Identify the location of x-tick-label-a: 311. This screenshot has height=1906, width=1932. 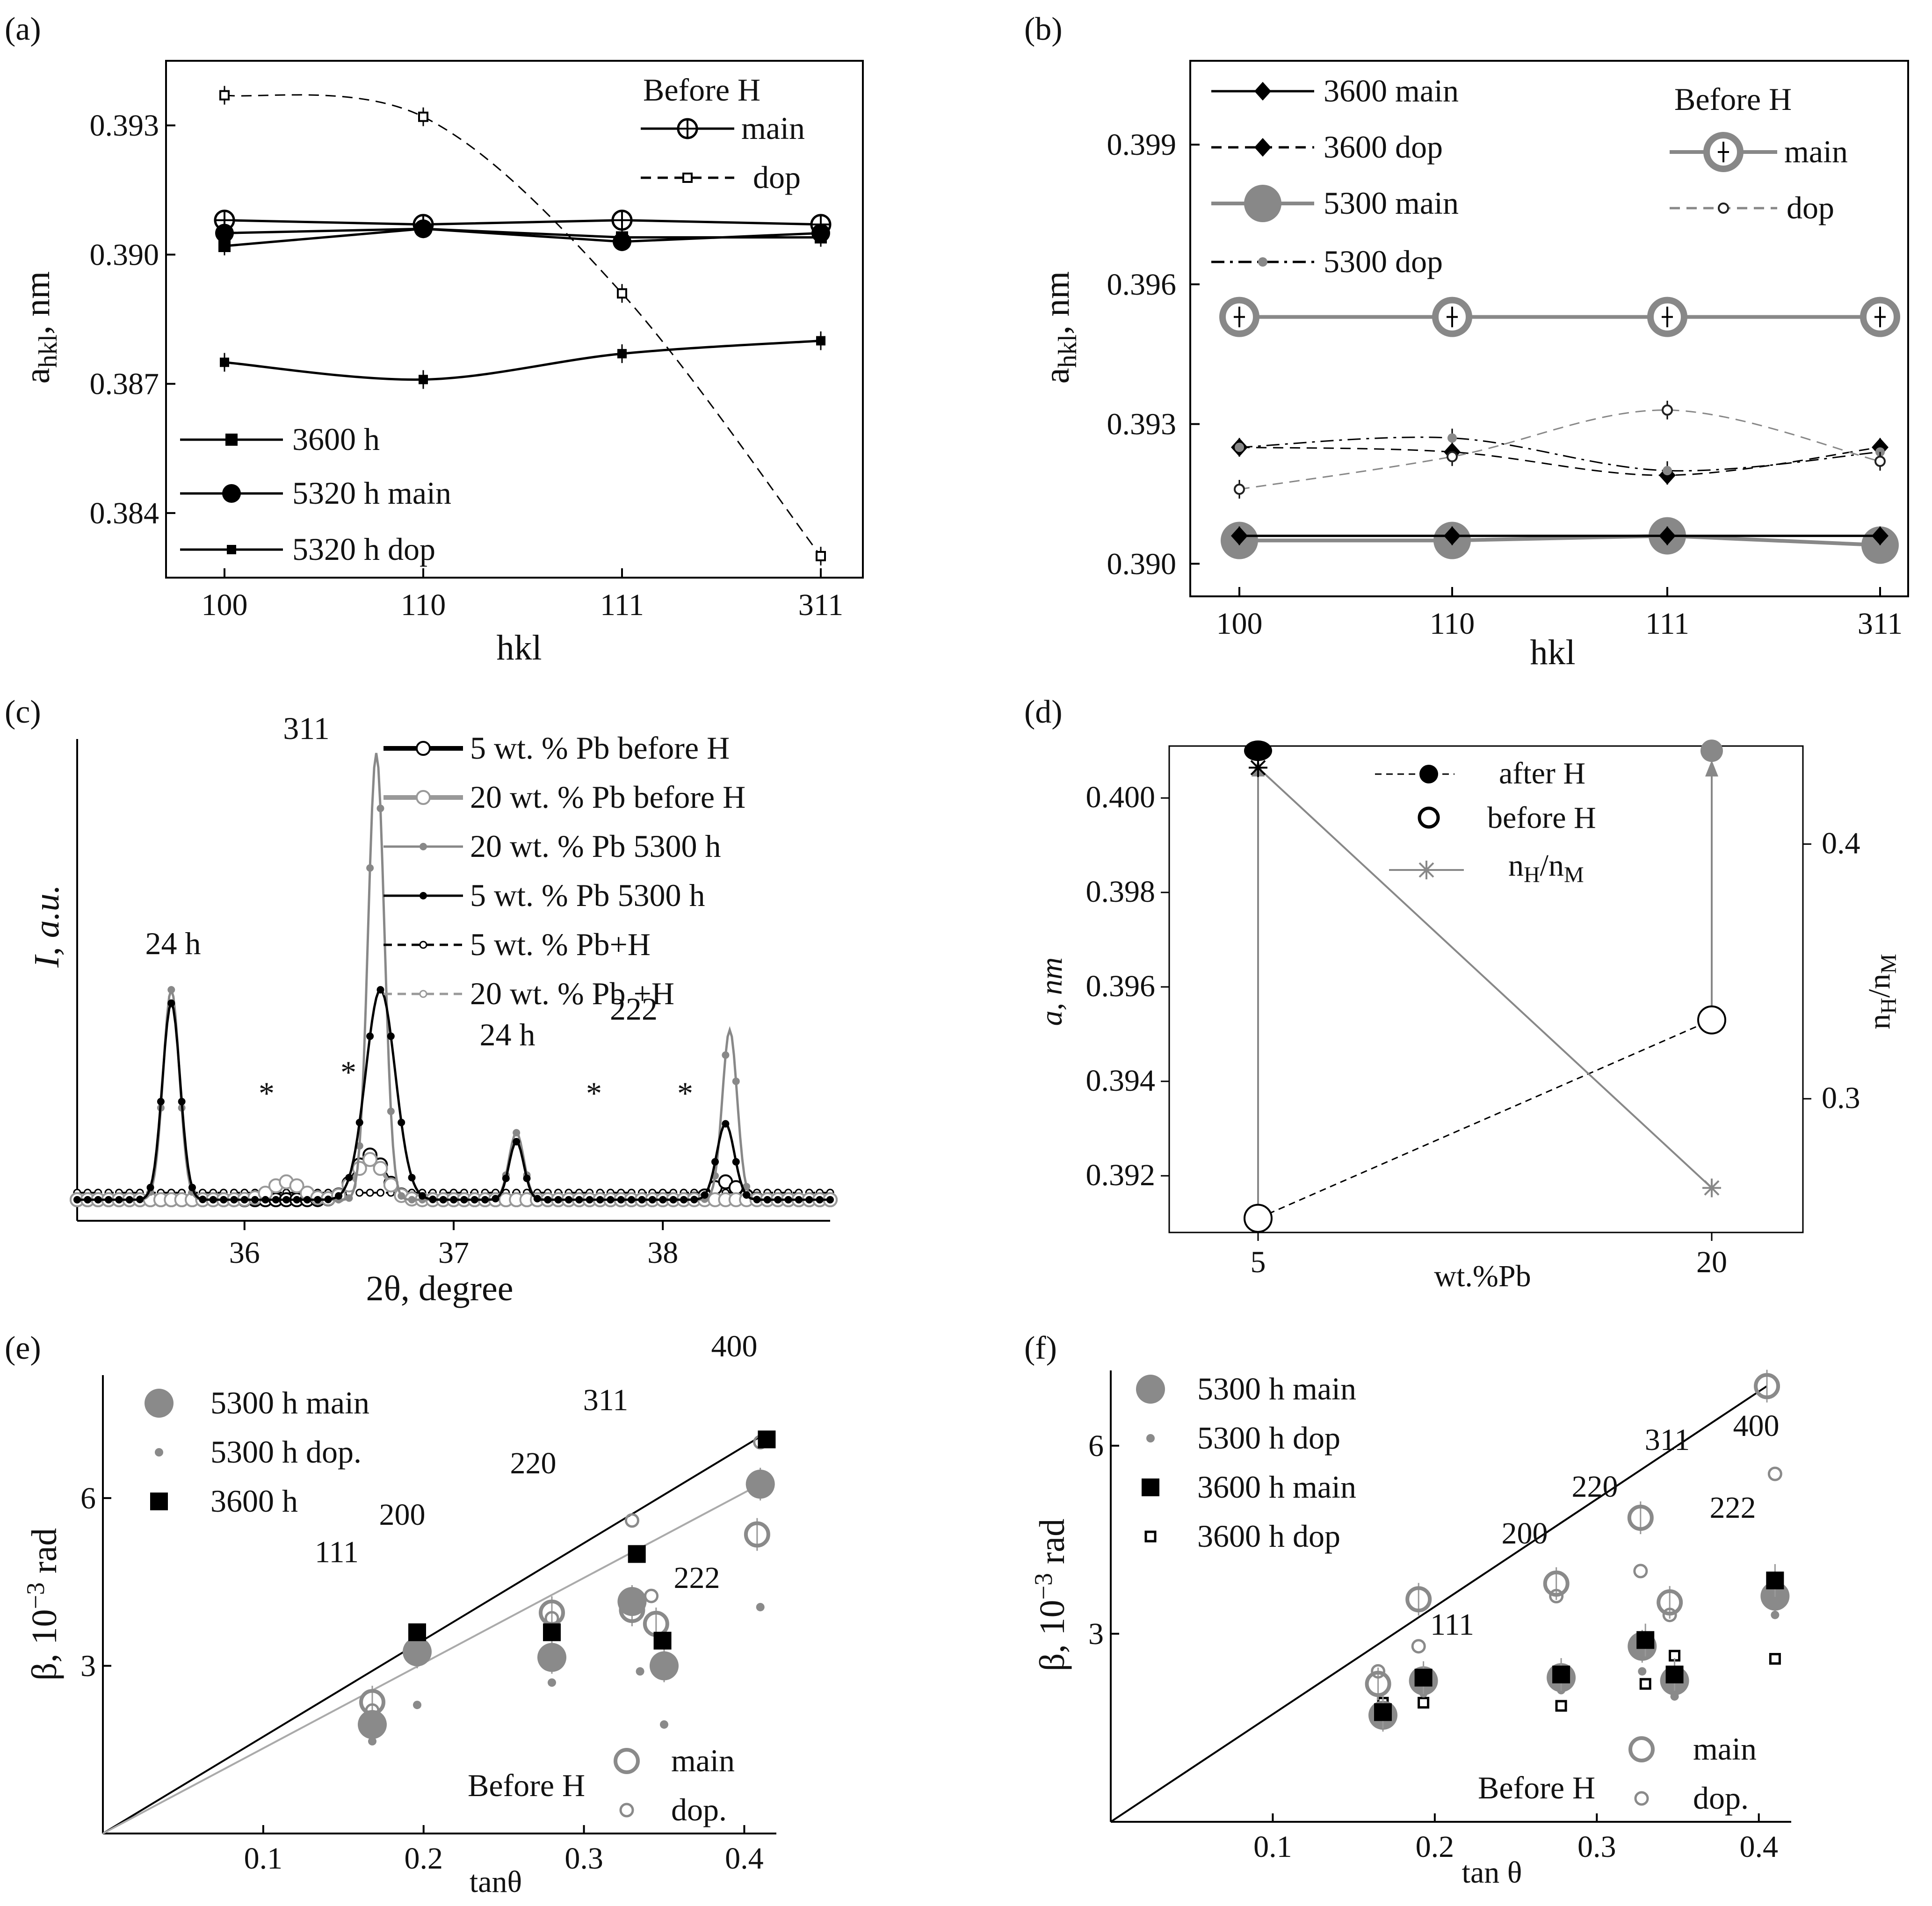
(821, 605).